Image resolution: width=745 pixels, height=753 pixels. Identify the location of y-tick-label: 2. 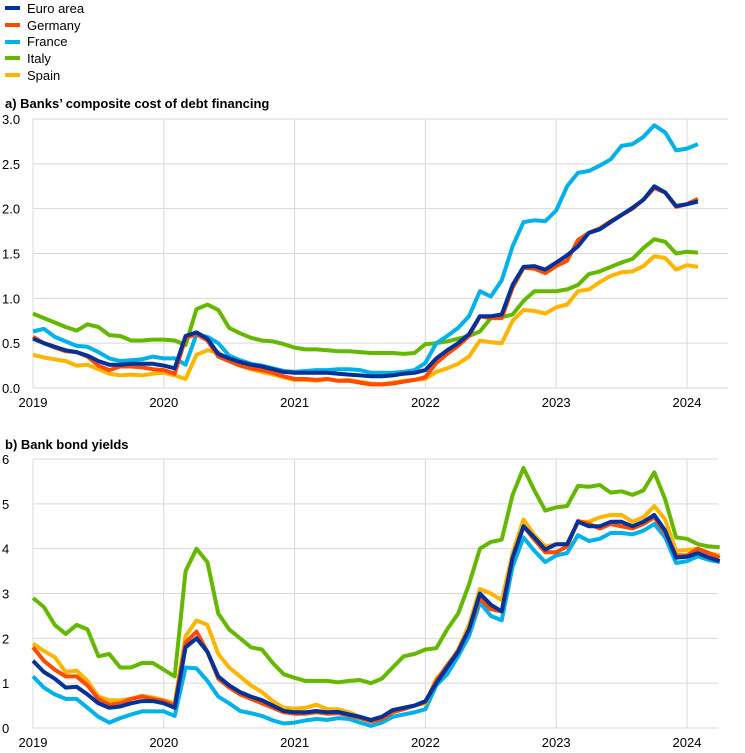
(5, 638).